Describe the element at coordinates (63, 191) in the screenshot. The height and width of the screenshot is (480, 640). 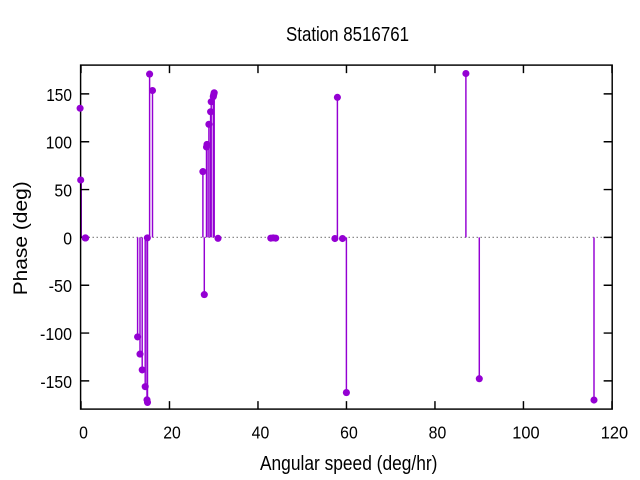
I see `svg-text: 50` at that location.